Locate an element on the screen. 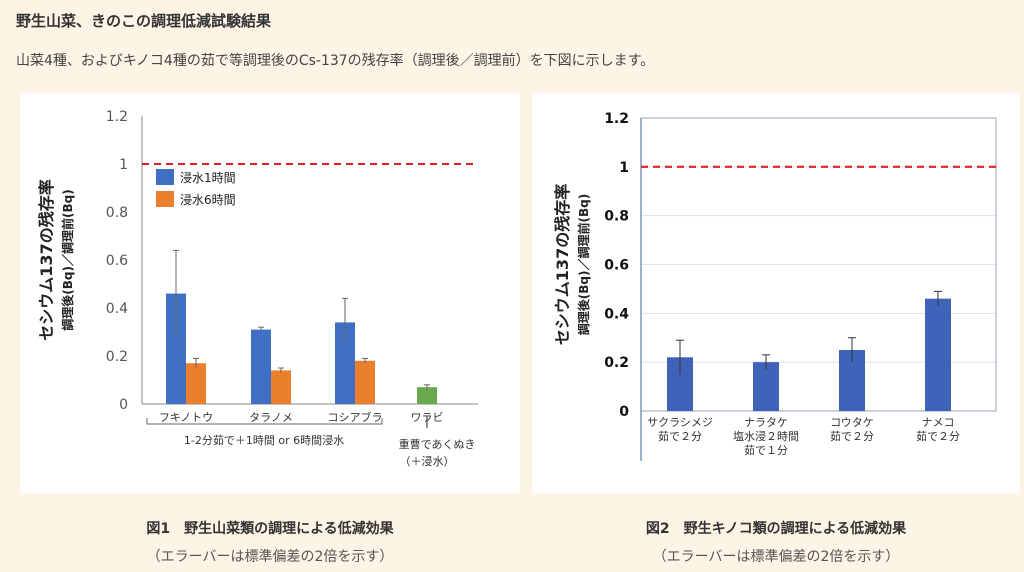 The width and height of the screenshot is (1024, 572). x-tick-label: タラノメ is located at coordinates (271, 417).